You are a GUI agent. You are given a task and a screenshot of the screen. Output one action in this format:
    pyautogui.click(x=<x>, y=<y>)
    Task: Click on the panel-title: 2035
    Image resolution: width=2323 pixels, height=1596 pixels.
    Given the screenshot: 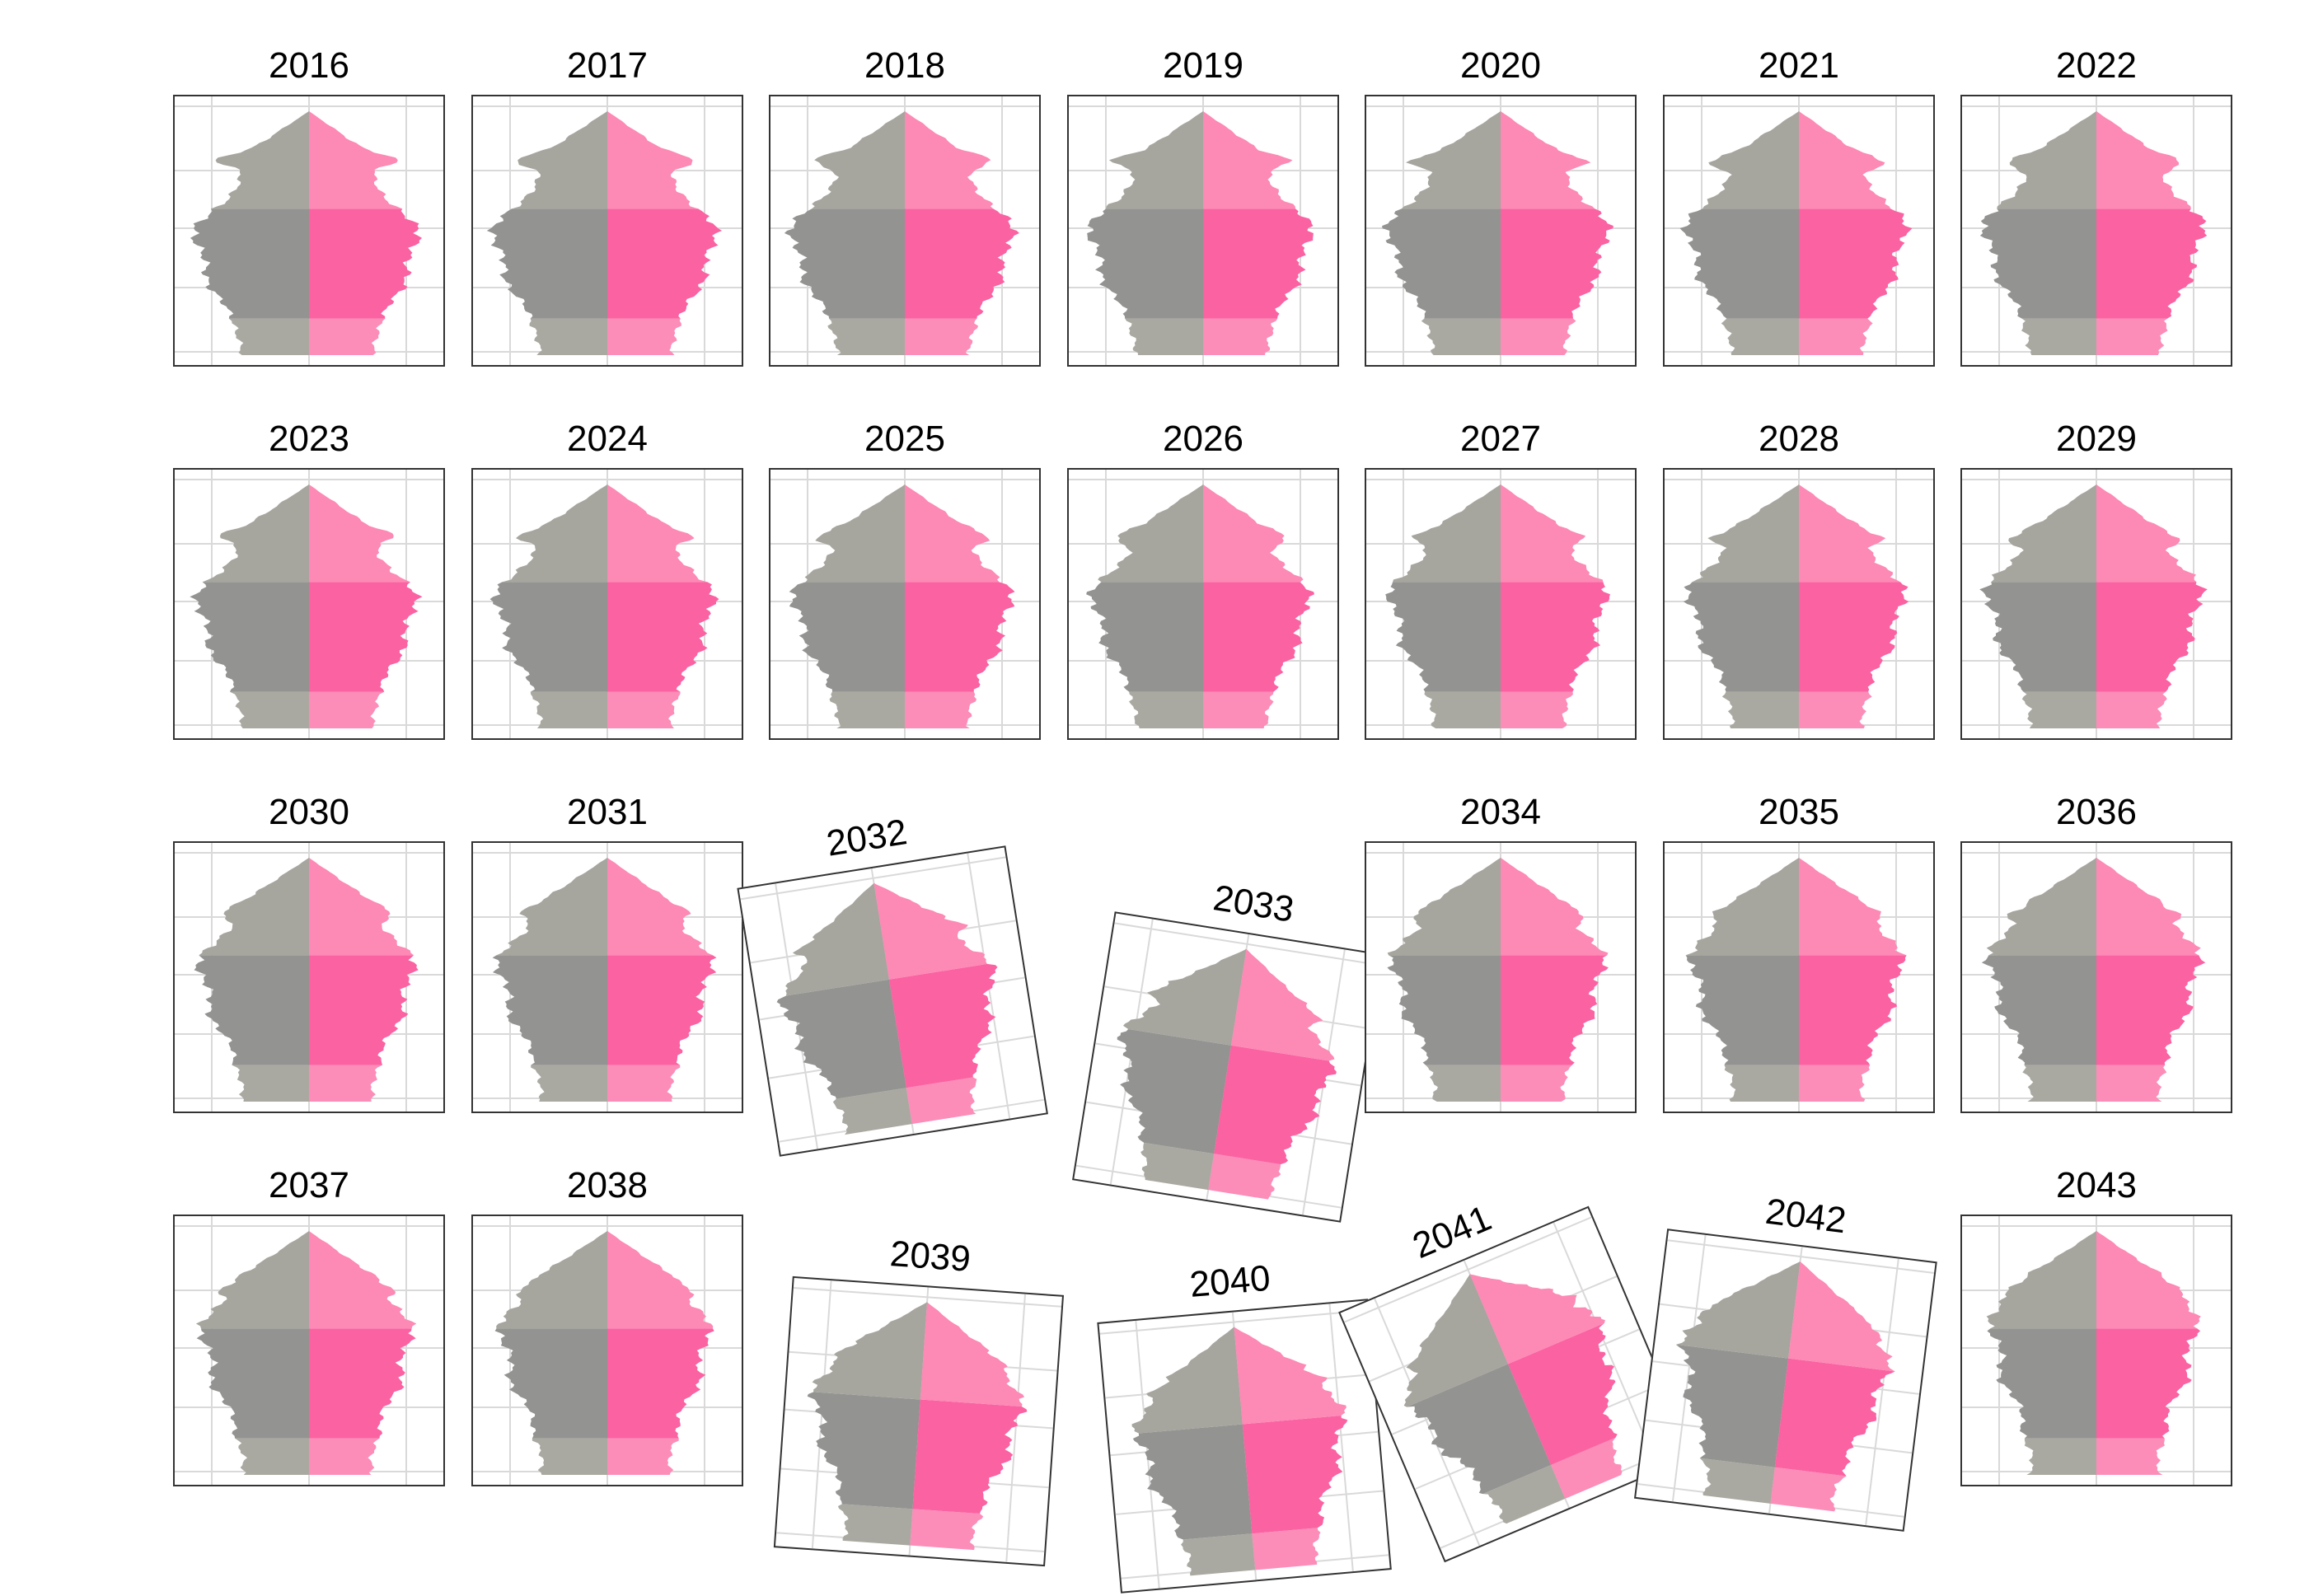 What is the action you would take?
    pyautogui.click(x=1799, y=812)
    